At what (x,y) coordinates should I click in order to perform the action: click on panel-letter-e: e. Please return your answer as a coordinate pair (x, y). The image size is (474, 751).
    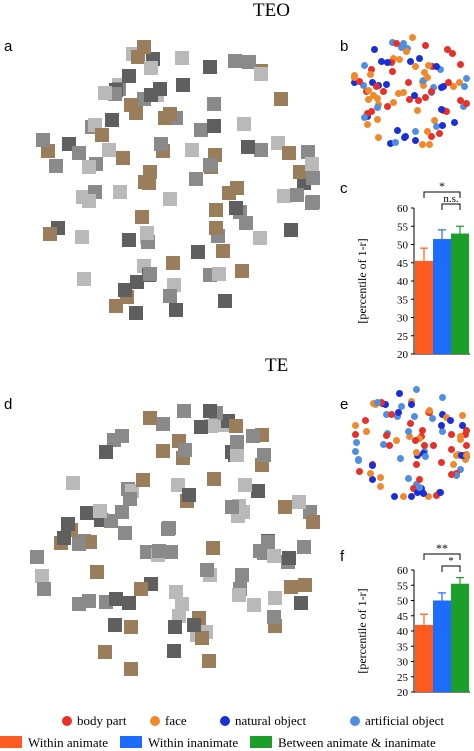
    Looking at the image, I should click on (344, 404).